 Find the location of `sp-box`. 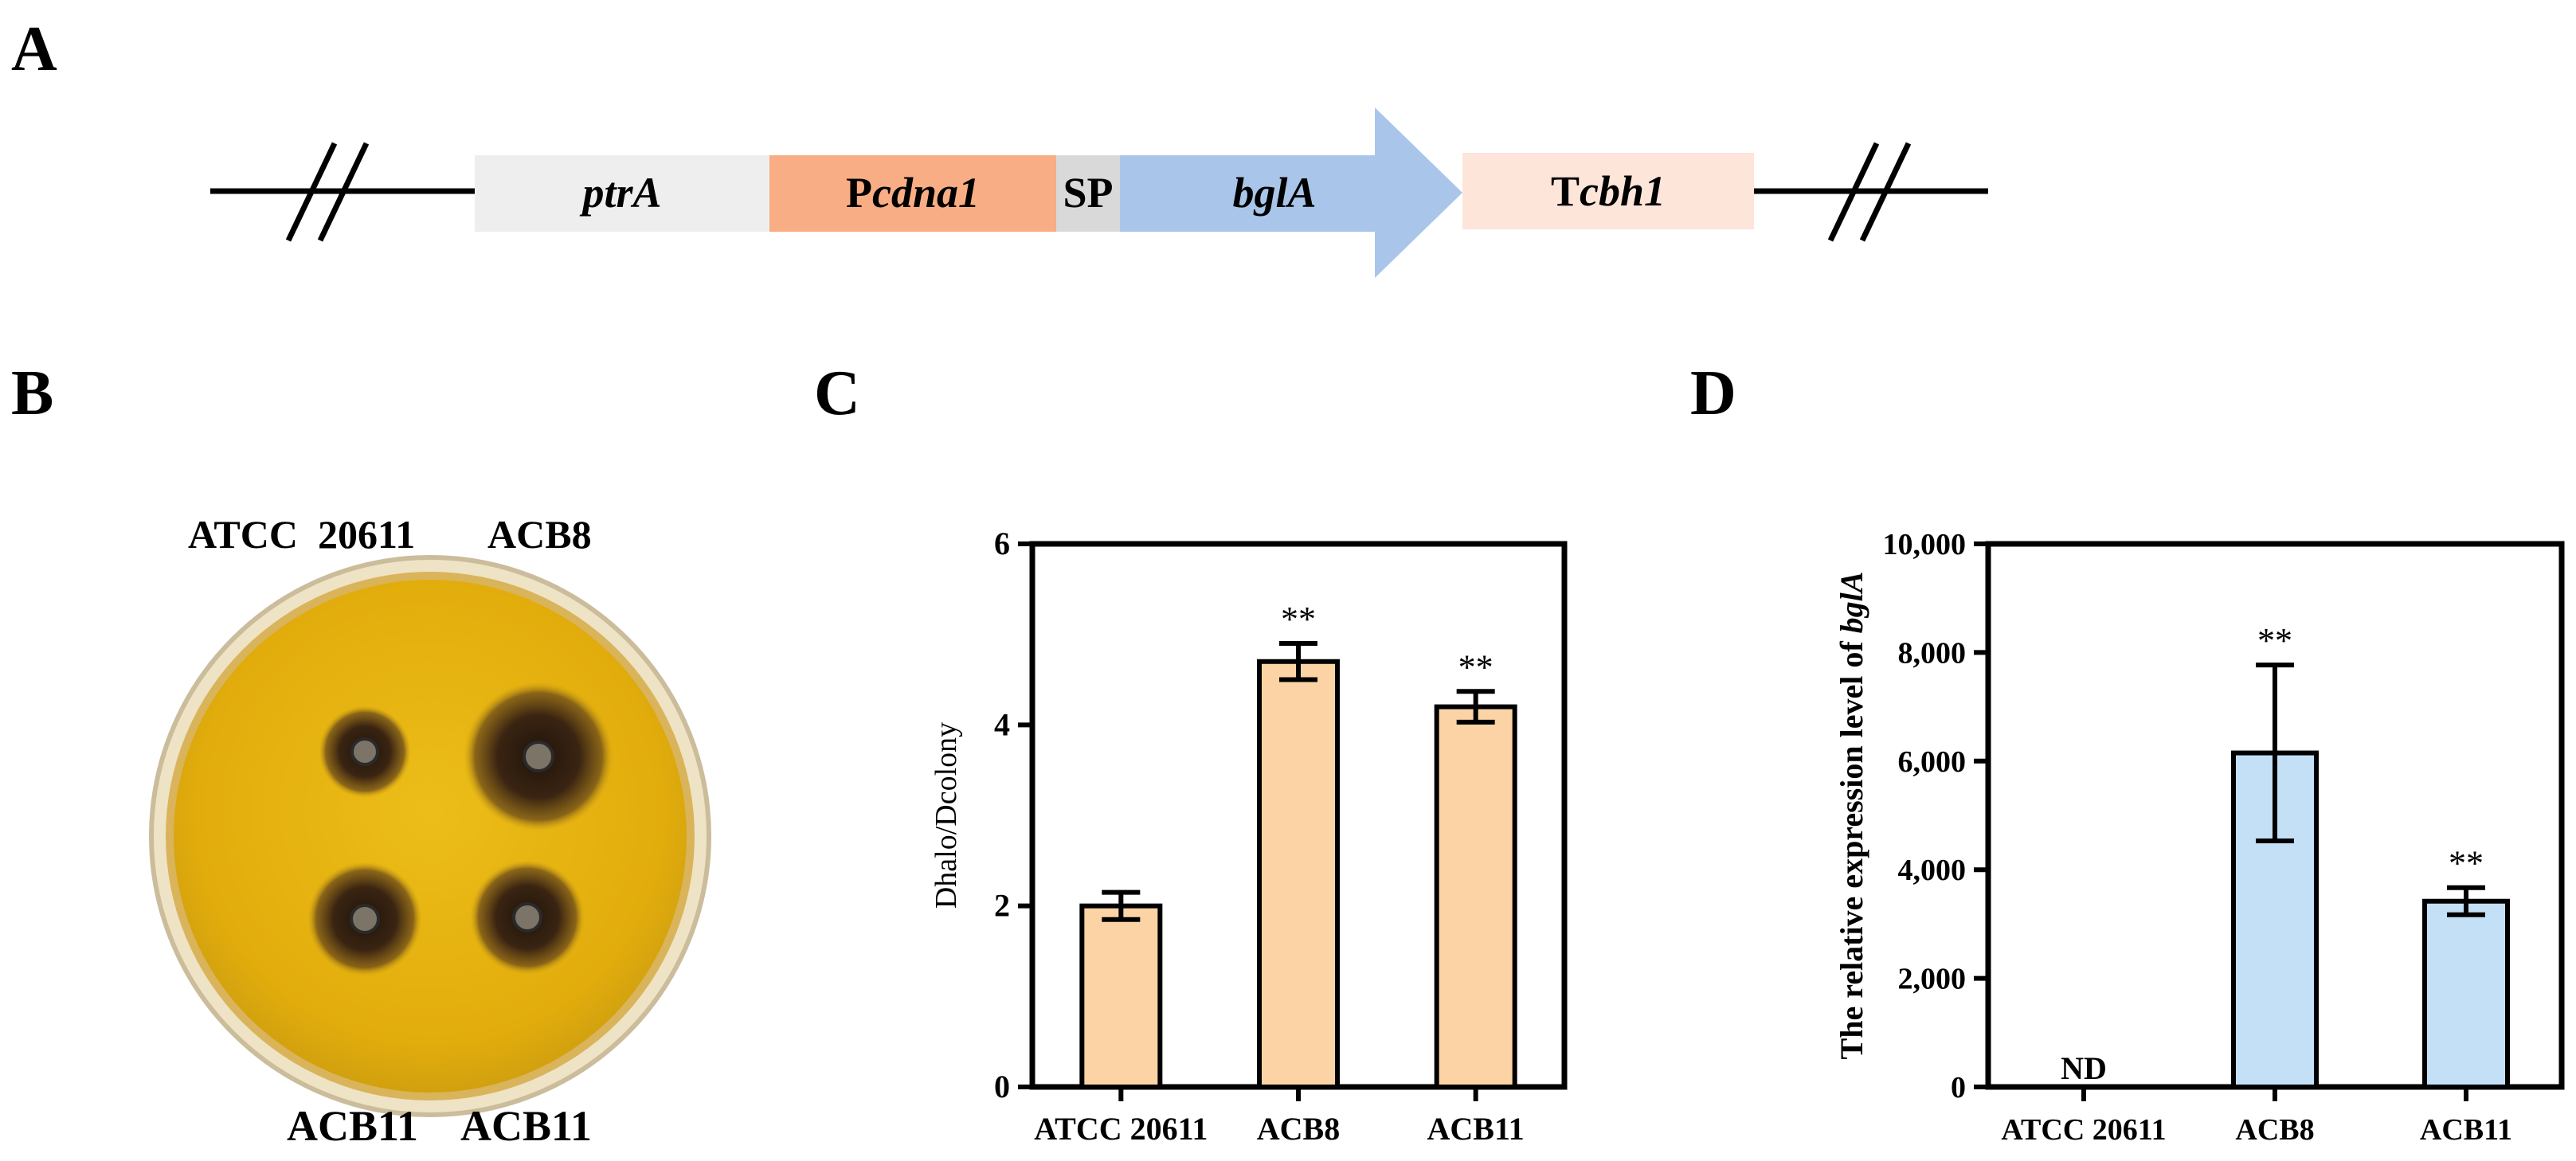

sp-box is located at coordinates (1088, 193).